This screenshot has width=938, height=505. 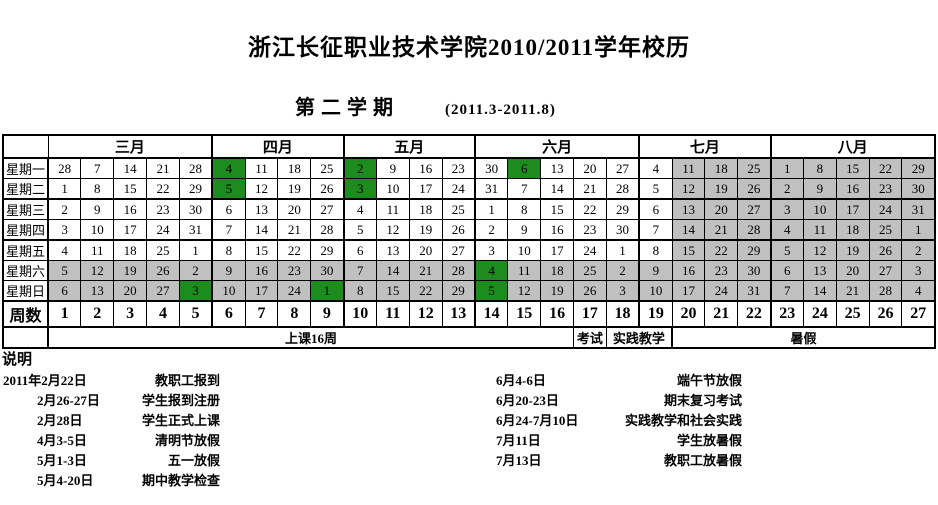 What do you see at coordinates (261, 314) in the screenshot?
I see `week-number-cell: 7` at bounding box center [261, 314].